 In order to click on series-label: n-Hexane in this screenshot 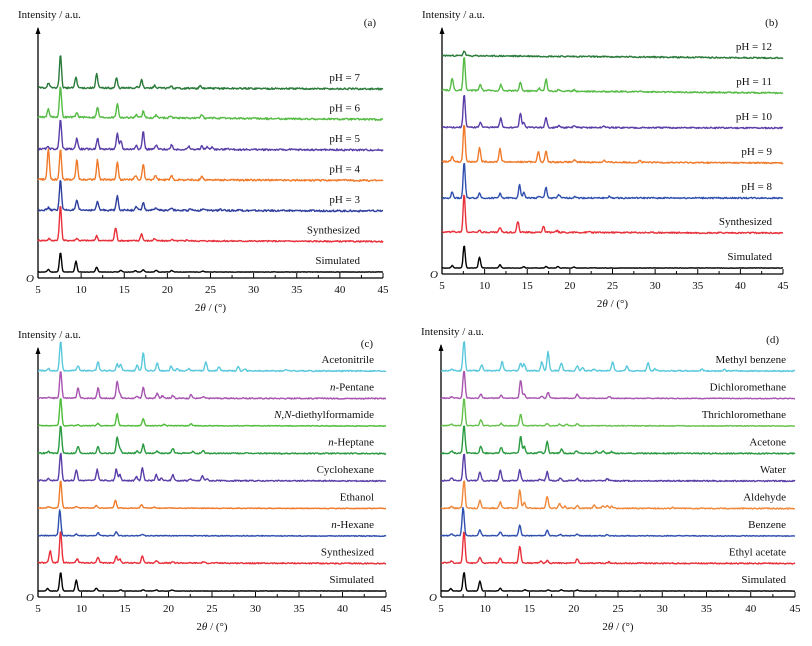, I will do `click(352, 525)`.